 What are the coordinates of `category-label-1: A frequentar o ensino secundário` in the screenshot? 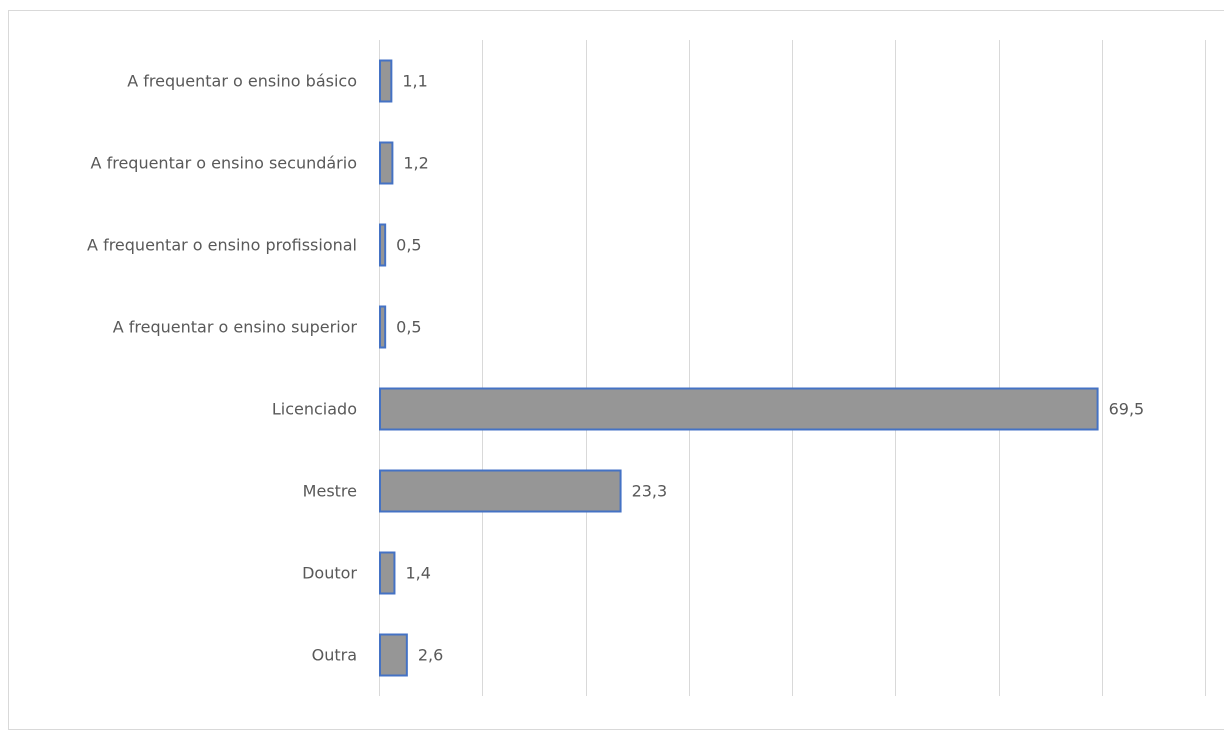 It's located at (224, 163).